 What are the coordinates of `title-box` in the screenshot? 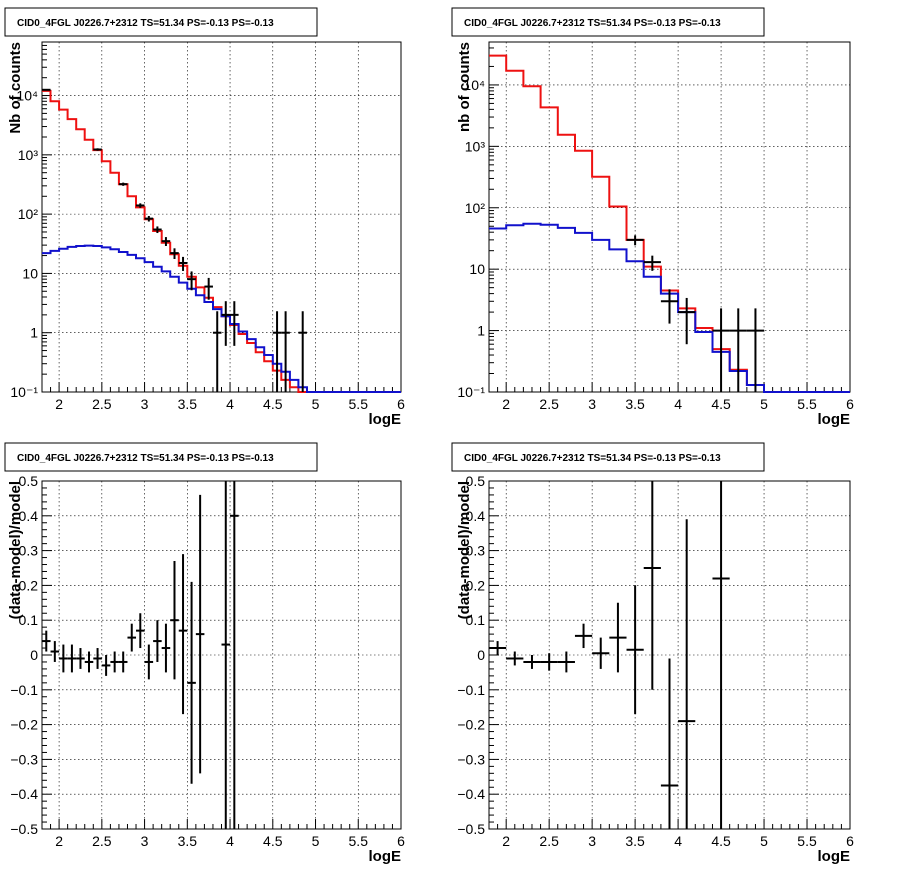 It's located at (608, 457).